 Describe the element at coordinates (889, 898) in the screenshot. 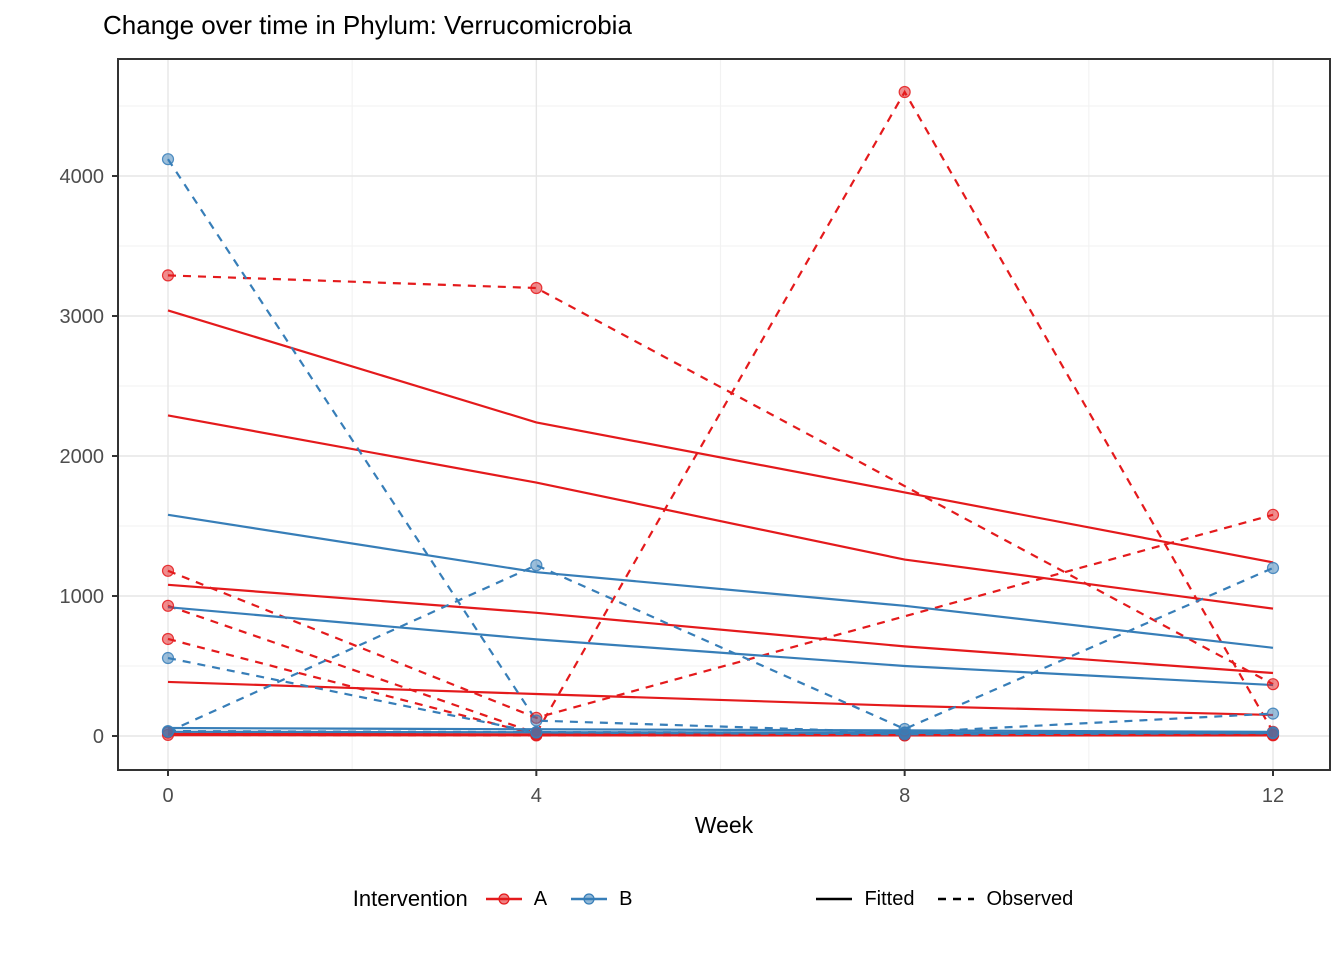

I see `legend-label-fitted: Fitted` at that location.